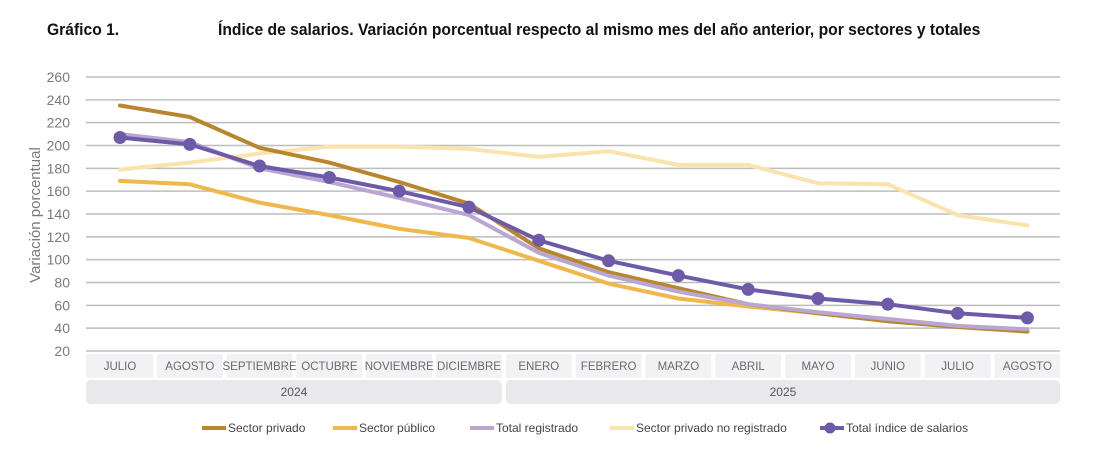 This screenshot has width=1105, height=453. What do you see at coordinates (830, 428) in the screenshot?
I see `legend-marker` at bounding box center [830, 428].